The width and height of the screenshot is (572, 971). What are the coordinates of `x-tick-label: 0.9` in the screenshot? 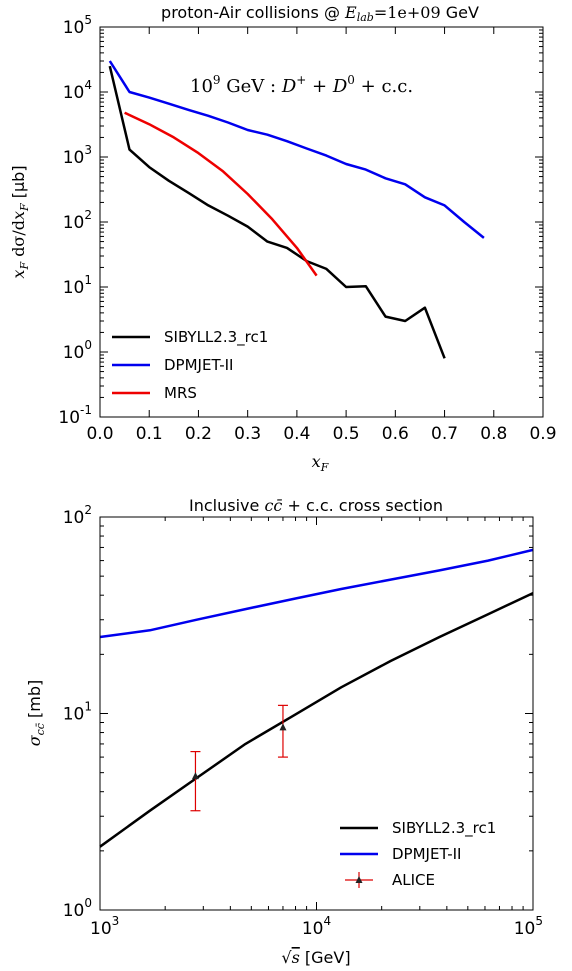 It's located at (542, 434).